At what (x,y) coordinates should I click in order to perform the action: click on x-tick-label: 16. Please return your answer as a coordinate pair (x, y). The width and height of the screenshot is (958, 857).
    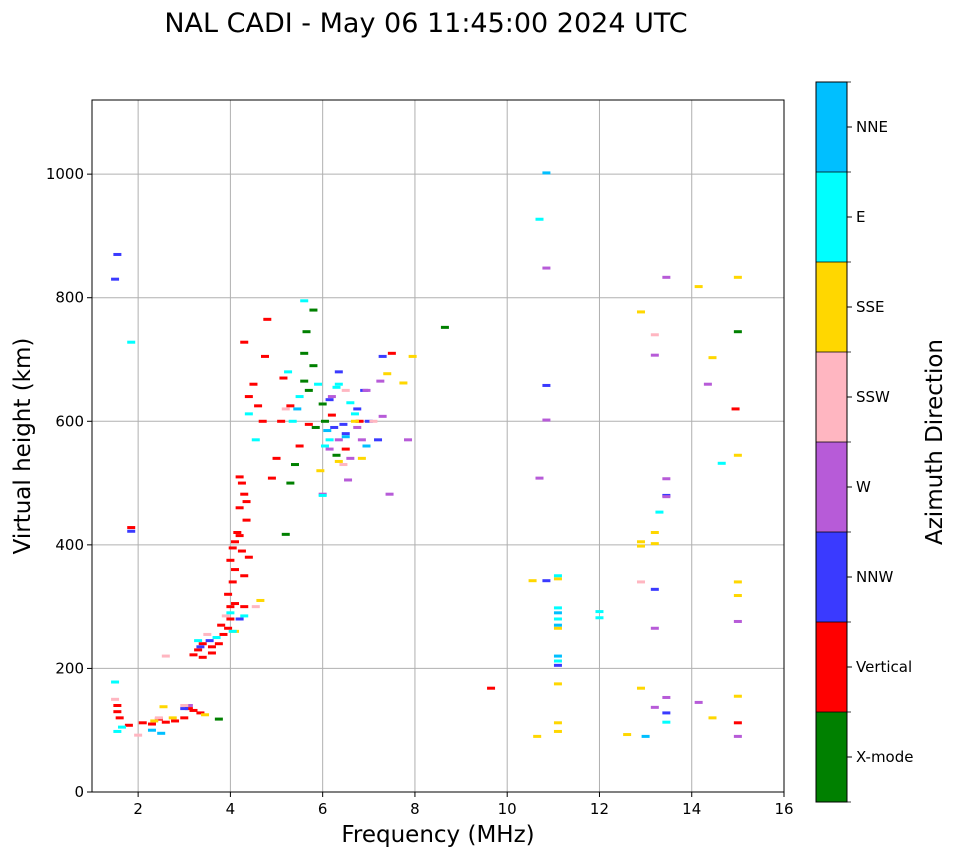
    Looking at the image, I should click on (783, 809).